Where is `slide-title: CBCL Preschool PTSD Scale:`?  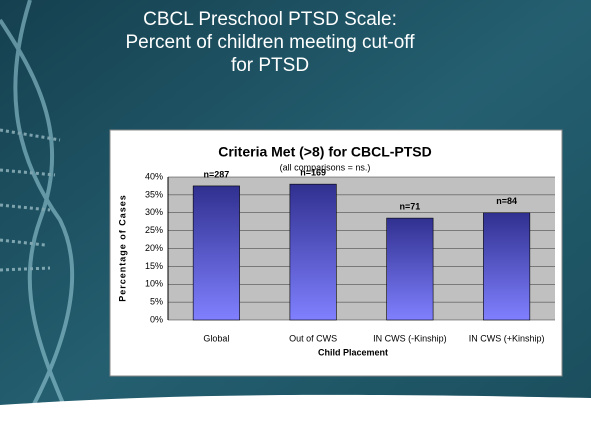
slide-title: CBCL Preschool PTSD Scale: is located at coordinates (270, 19).